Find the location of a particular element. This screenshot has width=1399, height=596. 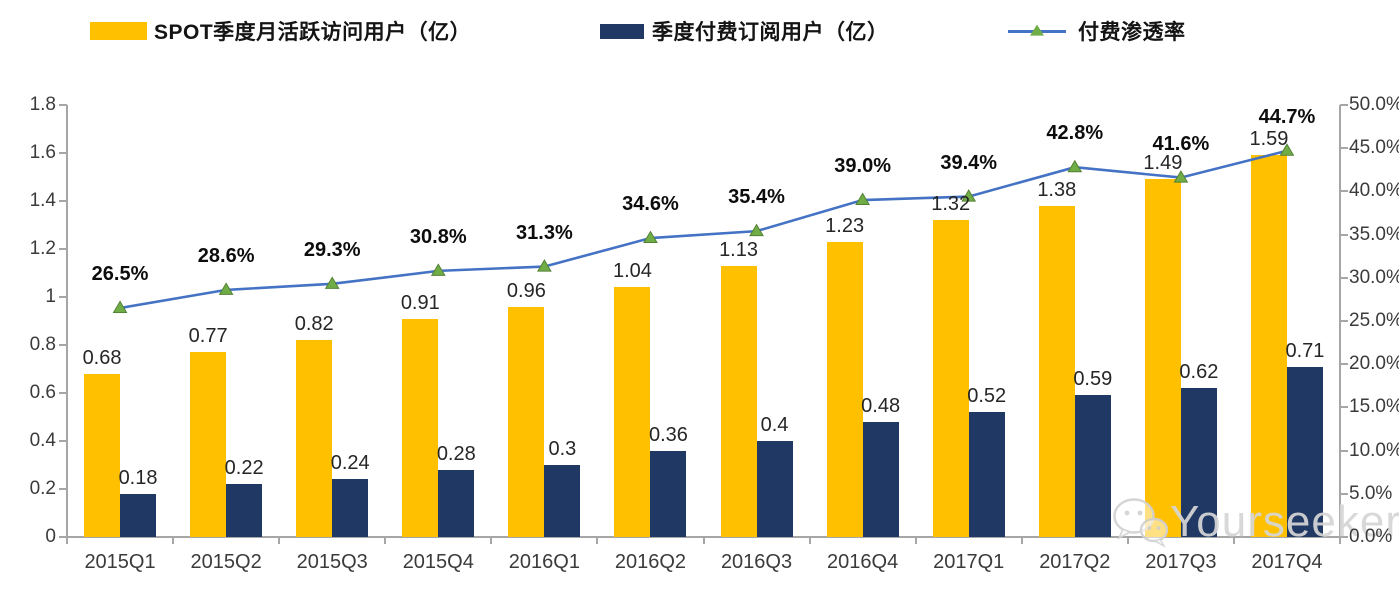

subs-legend-swatch is located at coordinates (622, 31).